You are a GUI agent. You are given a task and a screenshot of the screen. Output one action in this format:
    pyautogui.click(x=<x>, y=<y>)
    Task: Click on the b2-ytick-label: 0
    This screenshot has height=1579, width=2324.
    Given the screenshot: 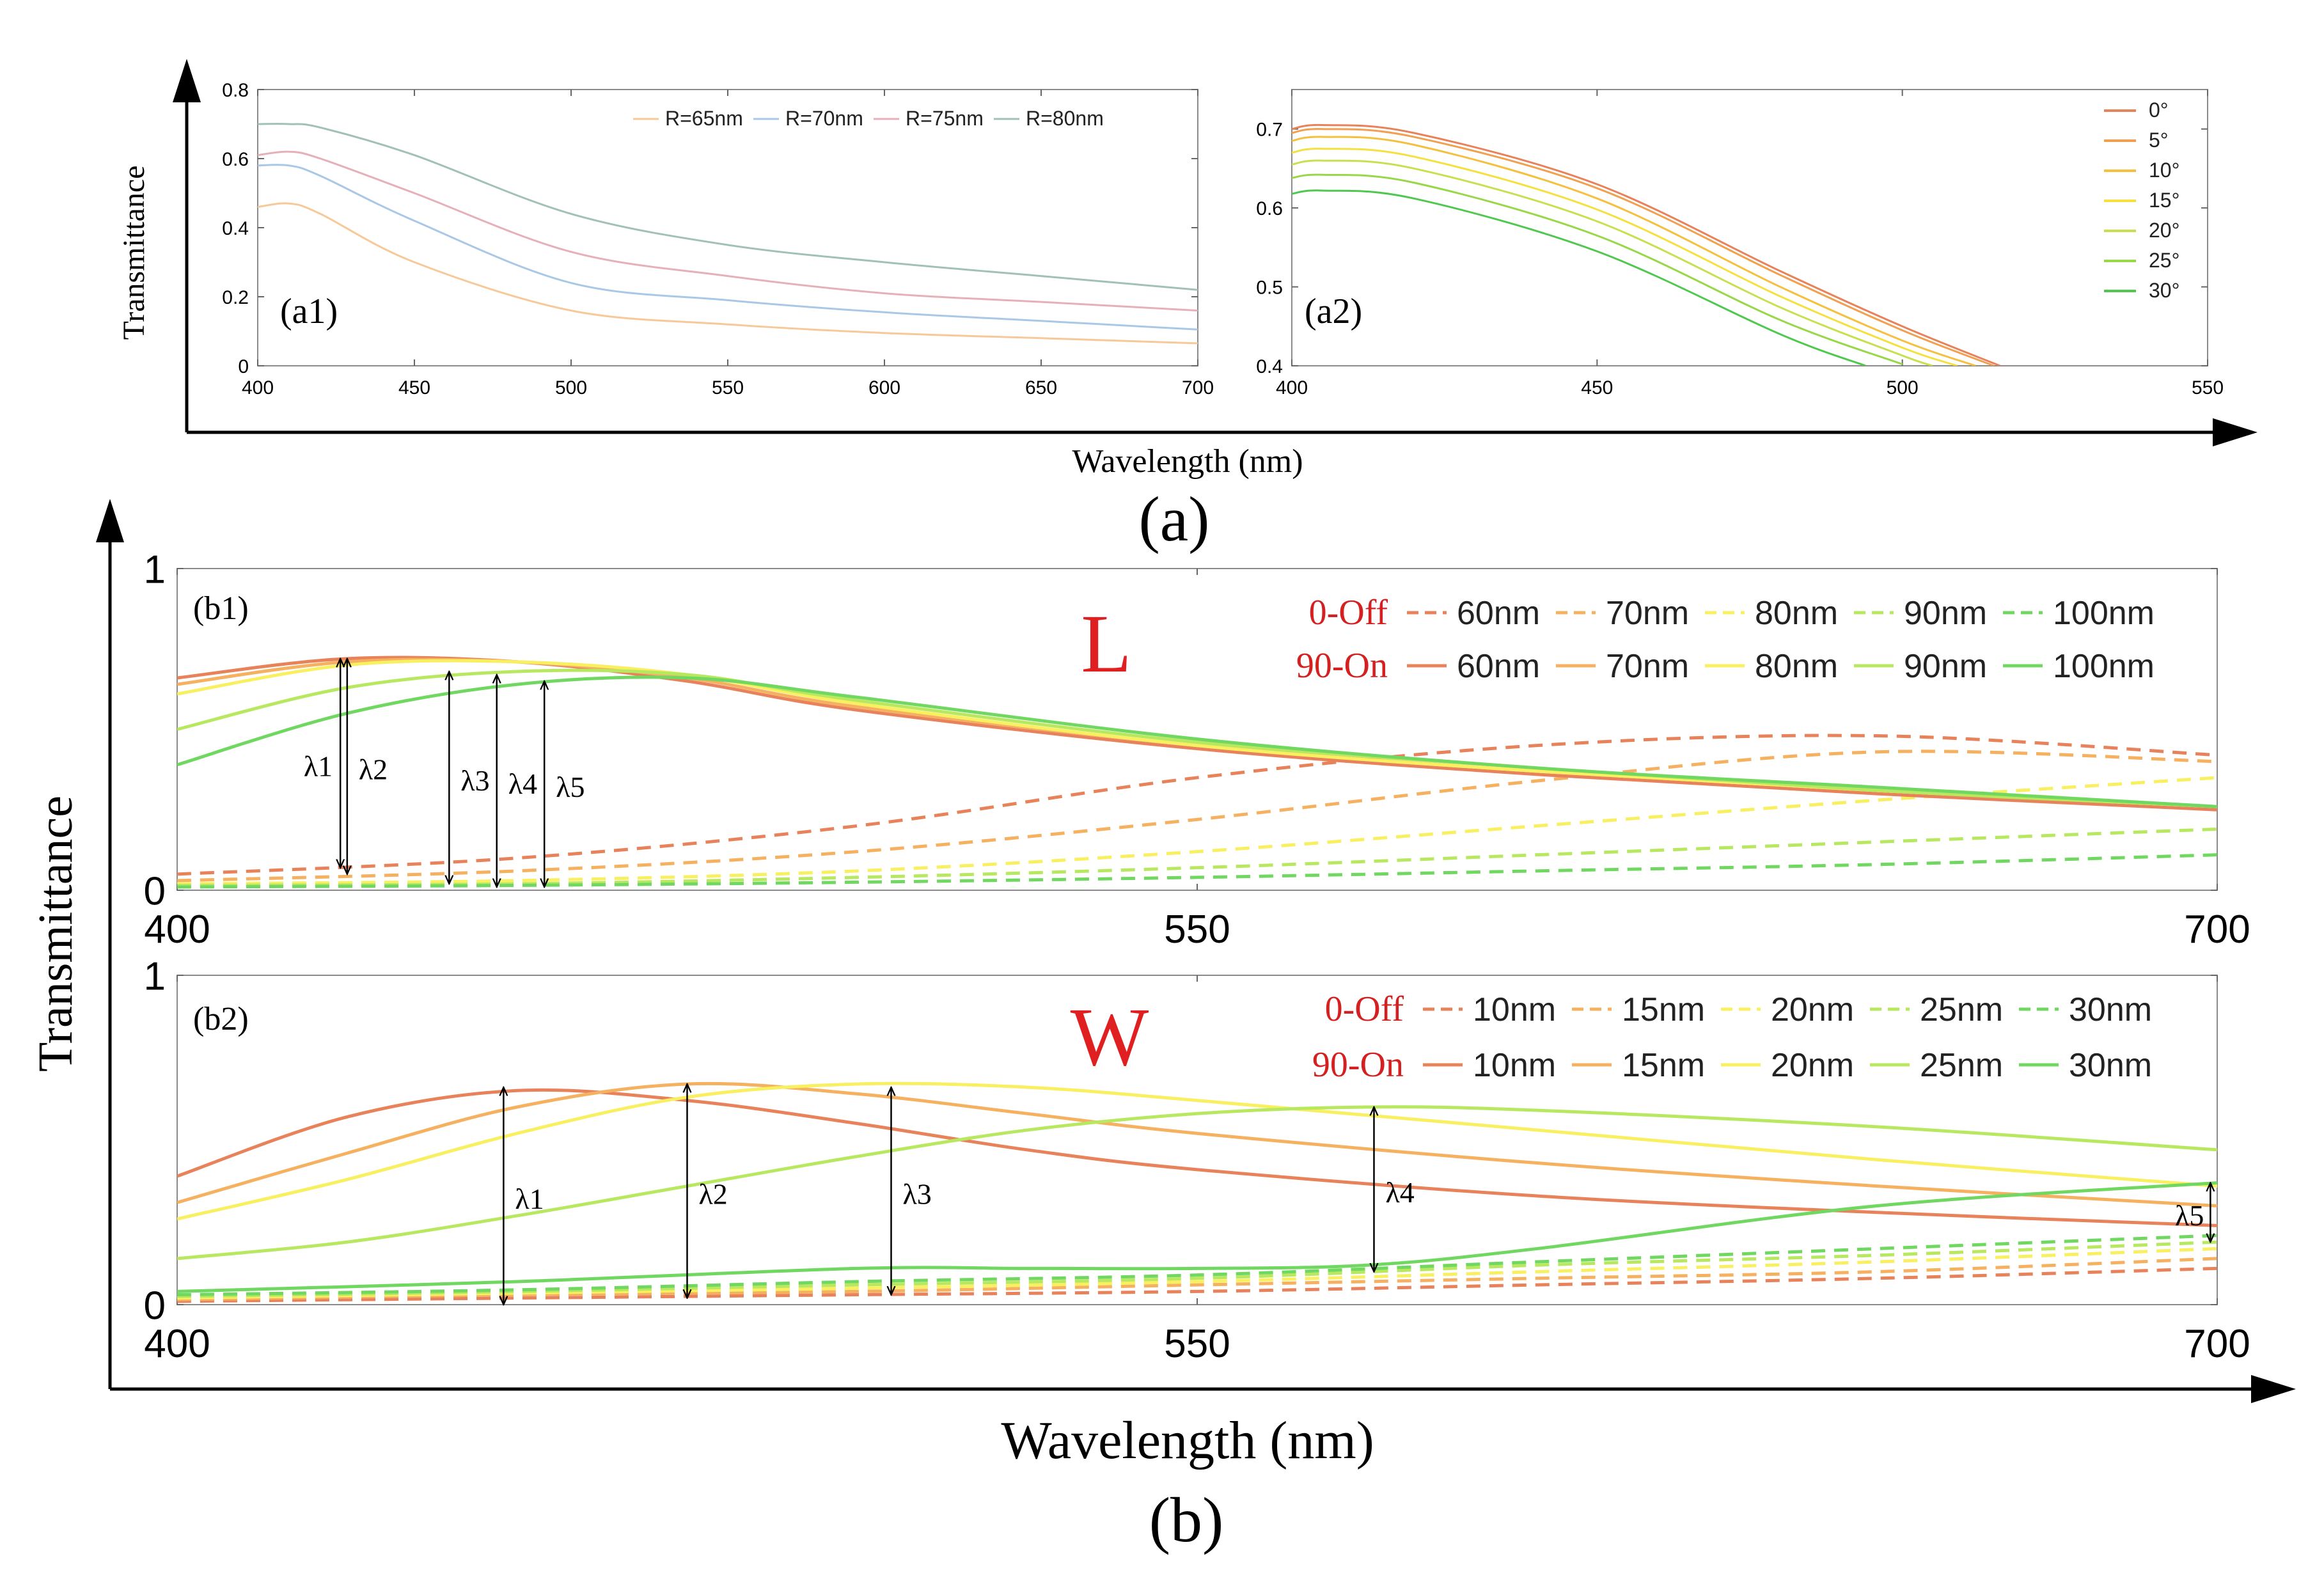 What is the action you would take?
    pyautogui.click(x=155, y=1306)
    